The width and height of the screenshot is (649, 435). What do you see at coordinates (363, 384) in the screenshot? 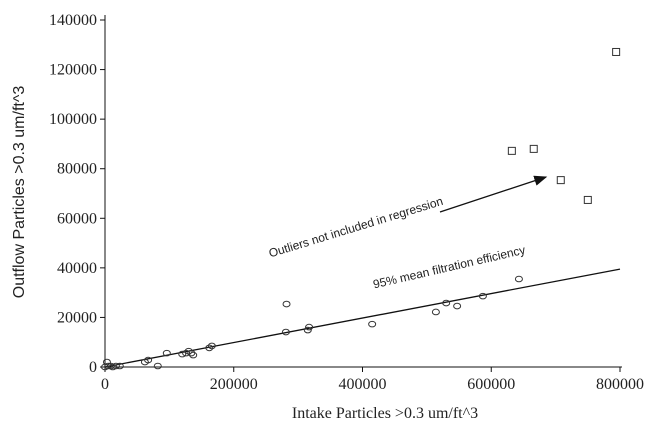
I see `x-tick-label: 400000` at bounding box center [363, 384].